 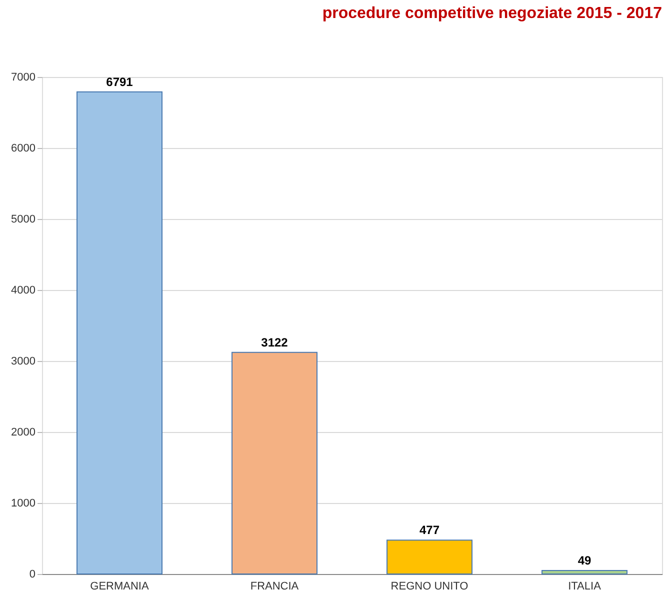 What do you see at coordinates (23, 362) in the screenshot?
I see `y-tick-label: 3000` at bounding box center [23, 362].